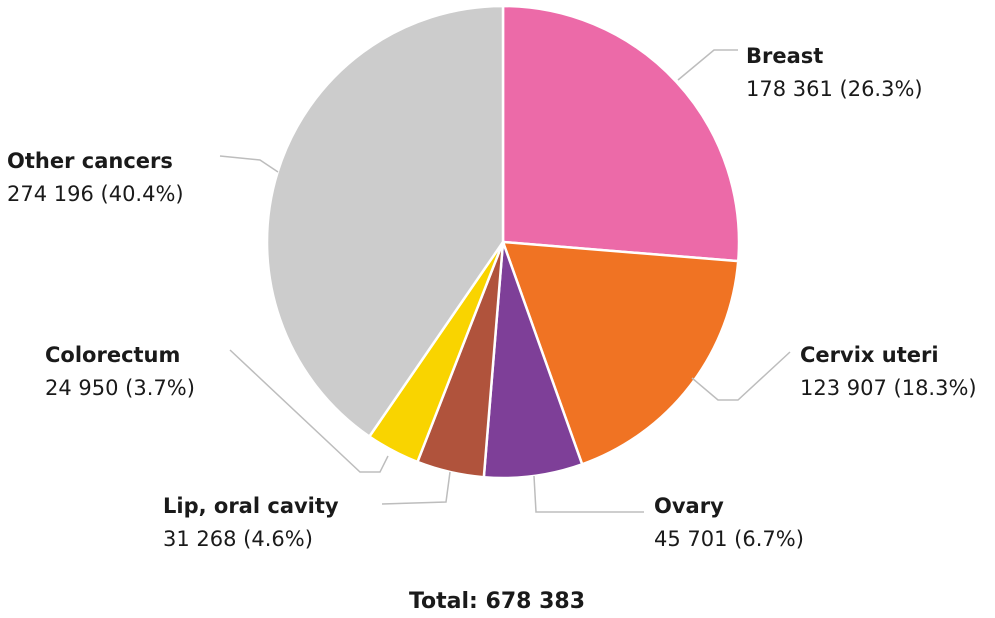  Describe the element at coordinates (249, 164) in the screenshot. I see `leader-line-other-cancers` at that location.